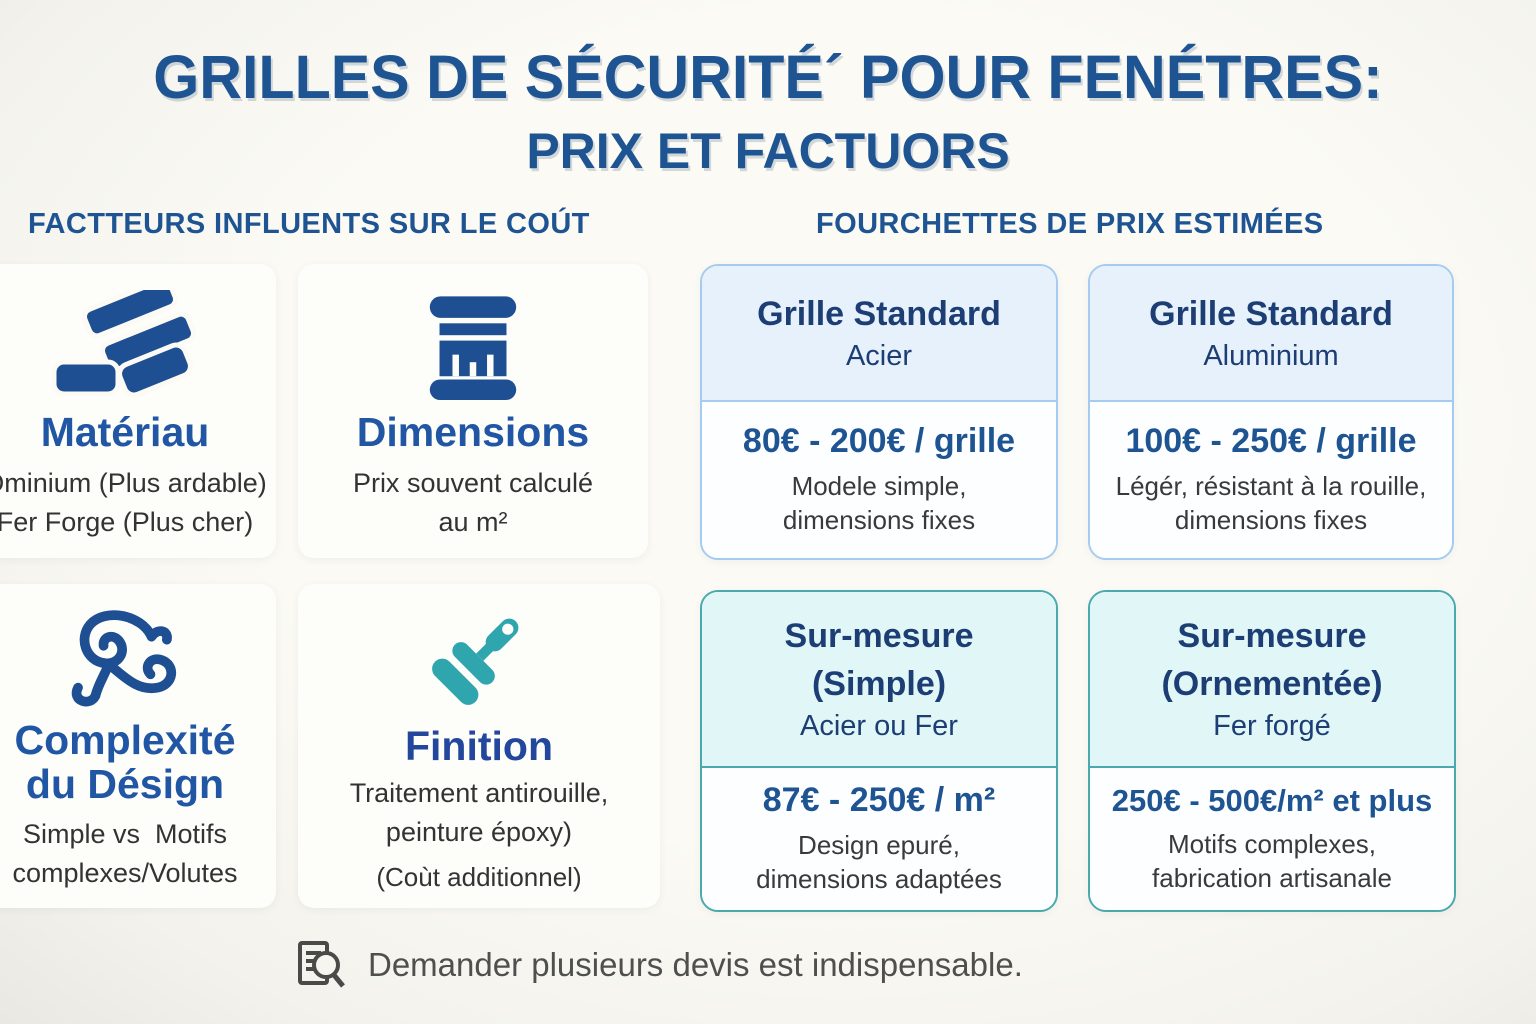 Image resolution: width=1536 pixels, height=1024 pixels. Describe the element at coordinates (879, 356) in the screenshot. I see `price-card-subtitle: Acier` at that location.